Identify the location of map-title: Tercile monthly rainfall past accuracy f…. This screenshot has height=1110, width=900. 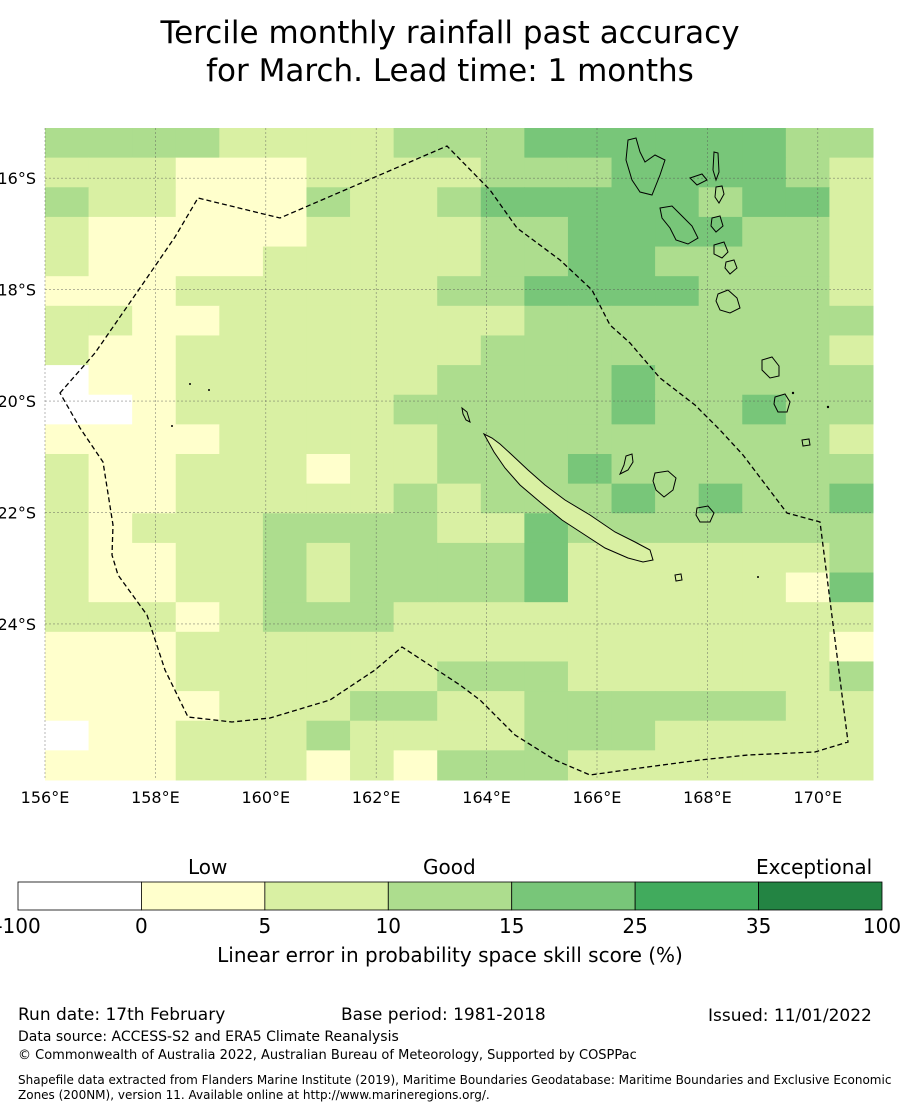
(450, 52).